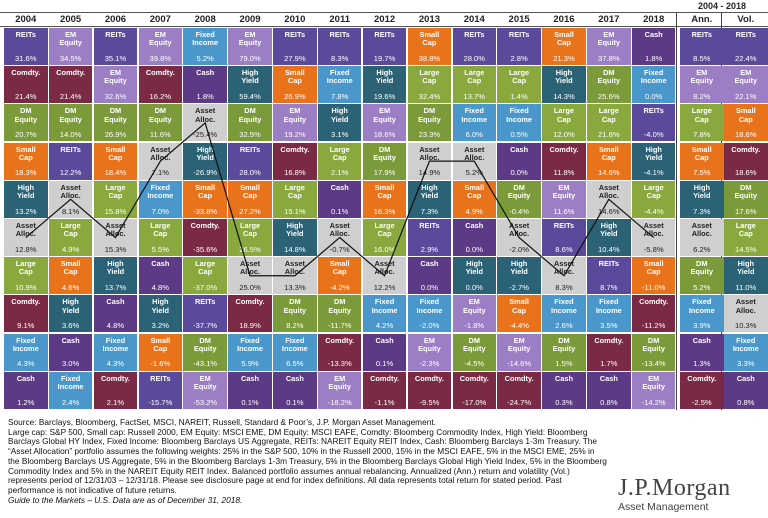 The image size is (768, 518). What do you see at coordinates (564, 238) in the screenshot?
I see `cell-2016-reits: REITs 8.6%` at bounding box center [564, 238].